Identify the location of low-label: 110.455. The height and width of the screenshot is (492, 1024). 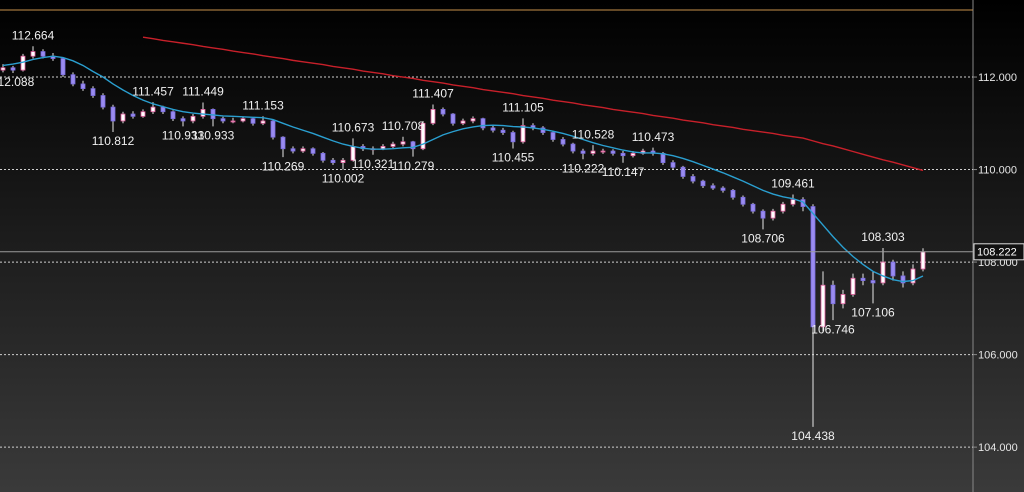
(513, 158).